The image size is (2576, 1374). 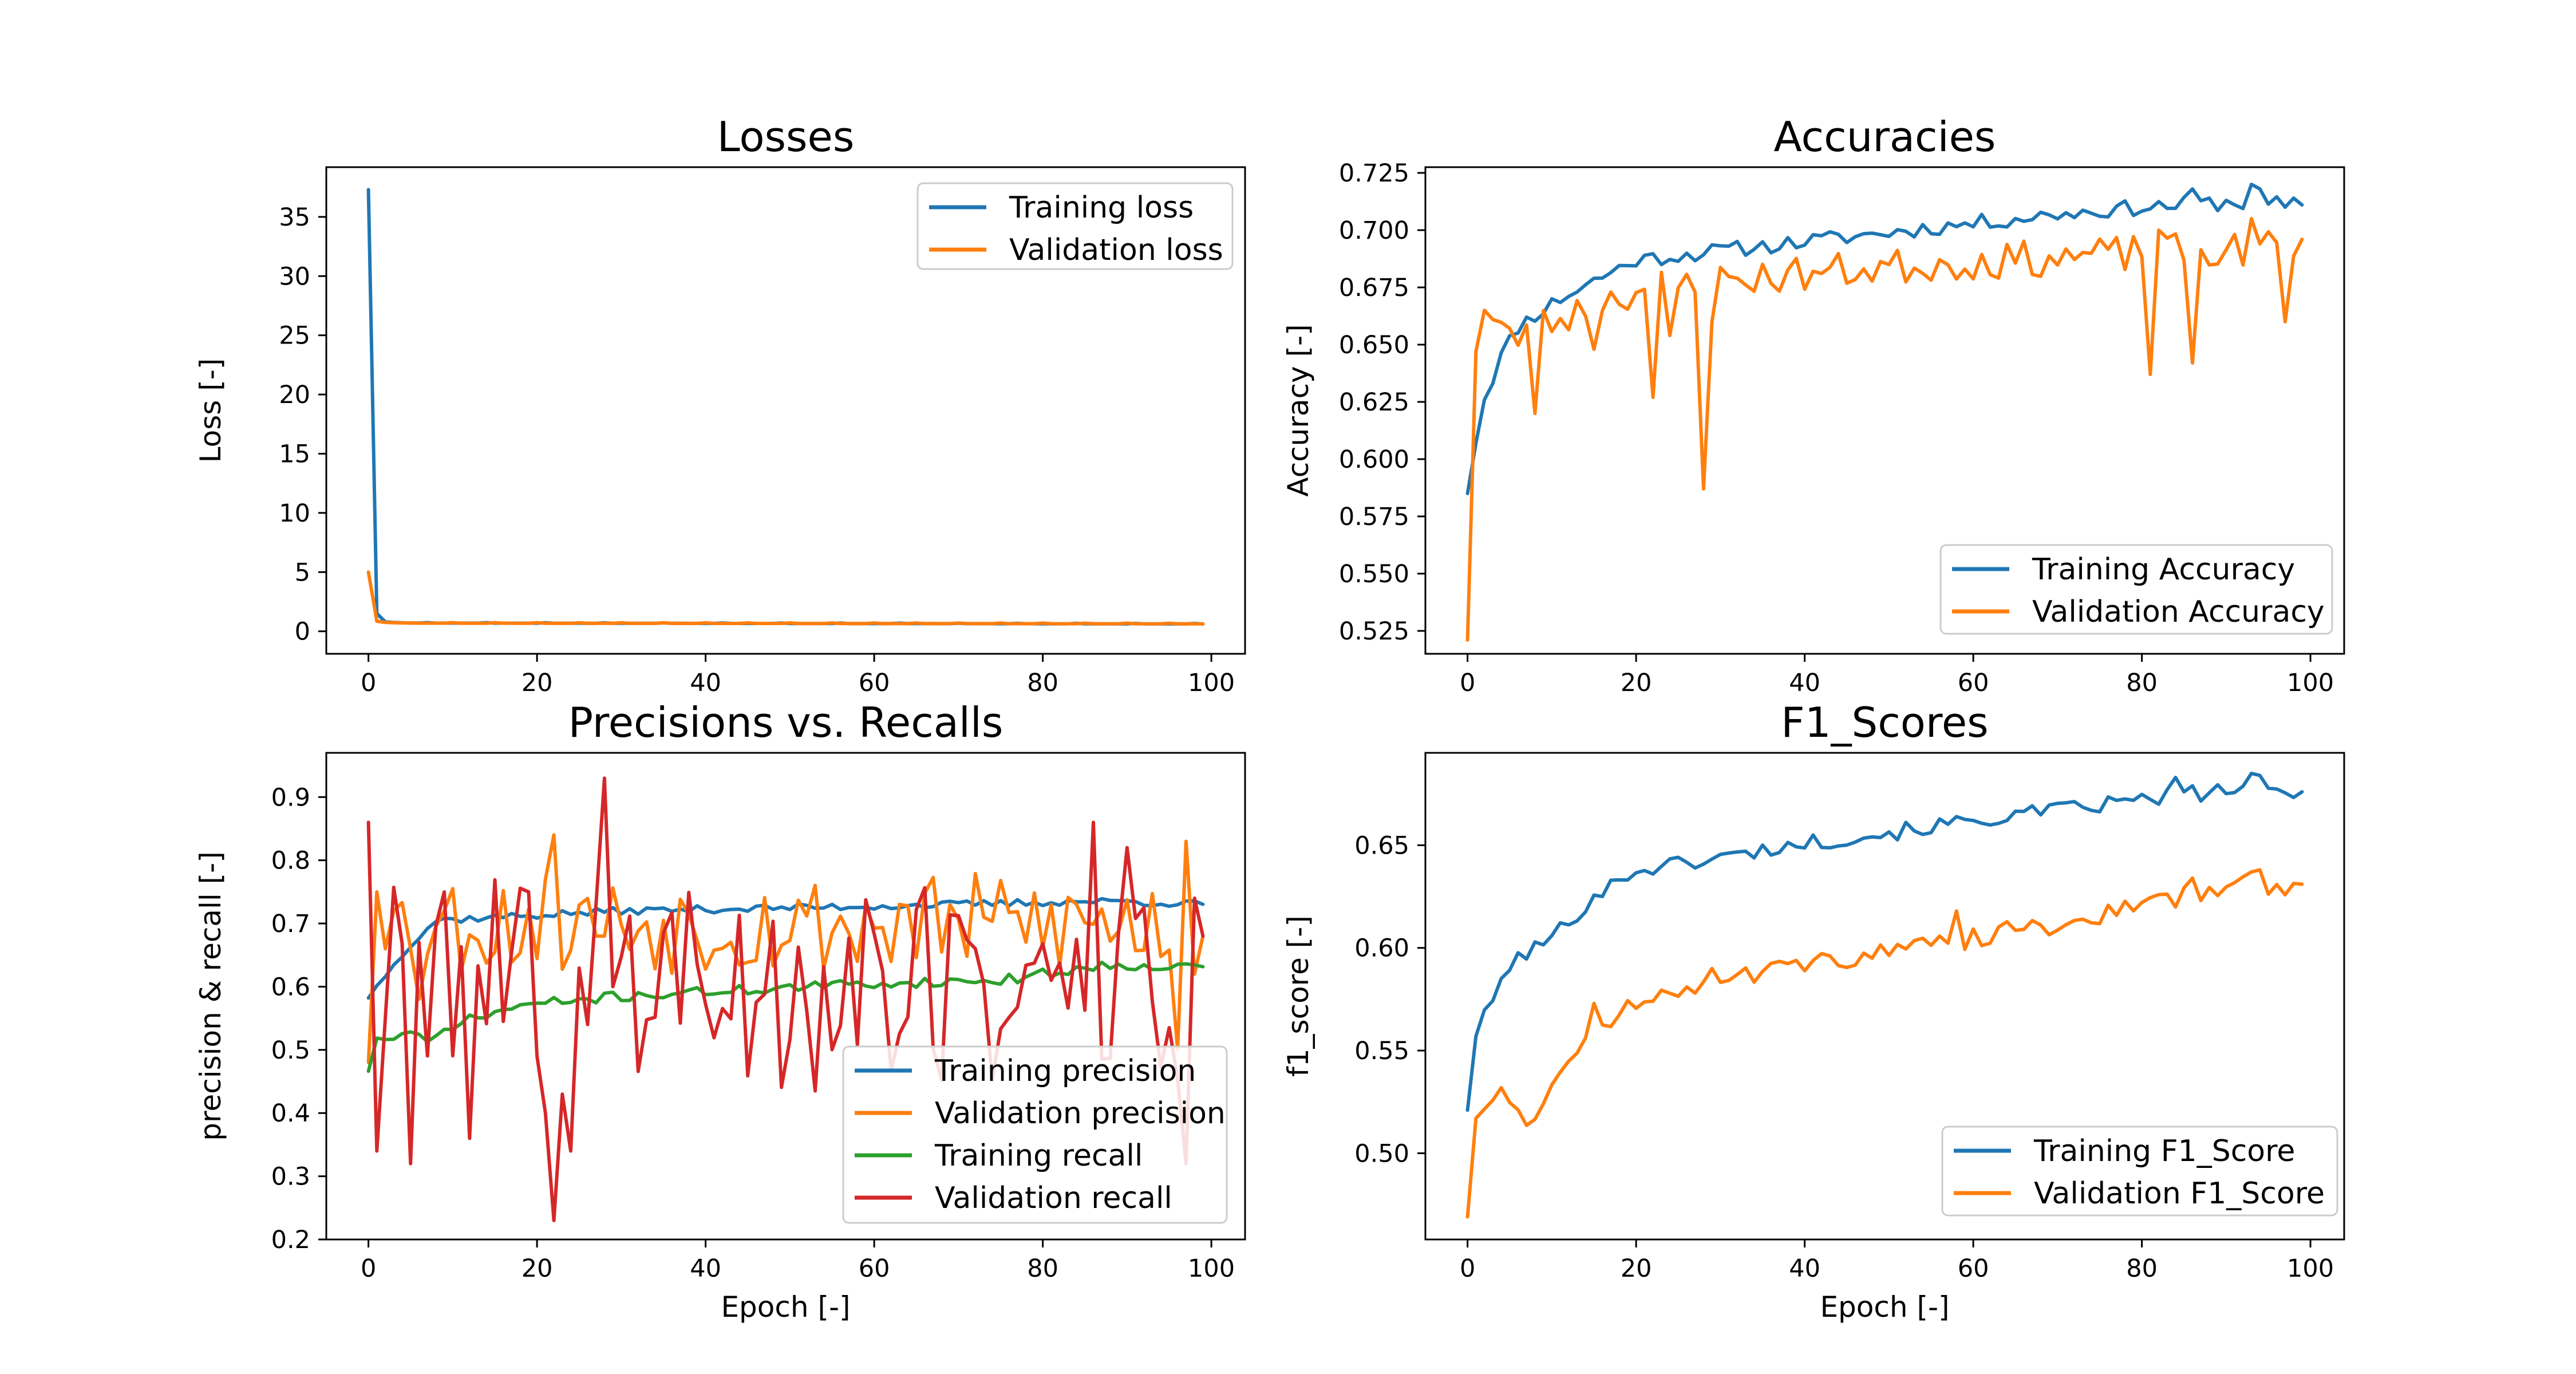 What do you see at coordinates (210, 995) in the screenshot?
I see `precision-recall-y-axis-label: precision & recall [-]` at bounding box center [210, 995].